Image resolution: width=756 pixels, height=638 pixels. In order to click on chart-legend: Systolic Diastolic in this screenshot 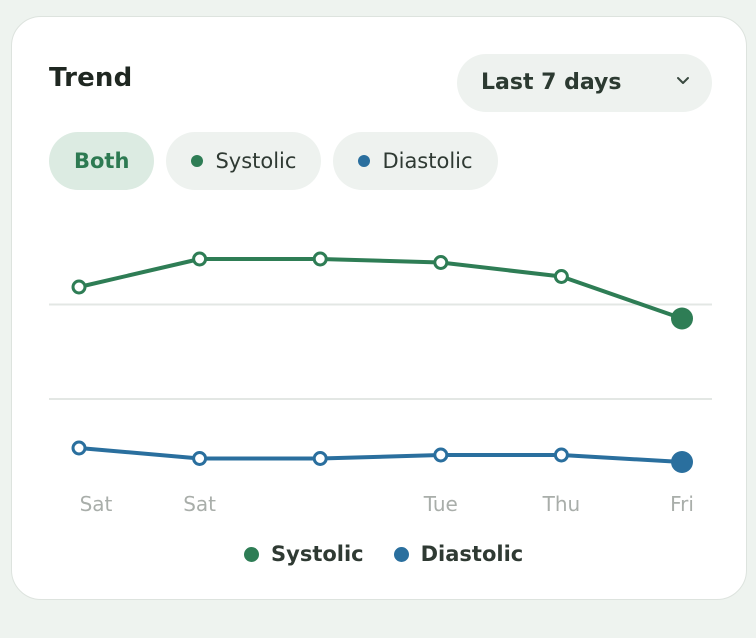, I will do `click(383, 554)`.